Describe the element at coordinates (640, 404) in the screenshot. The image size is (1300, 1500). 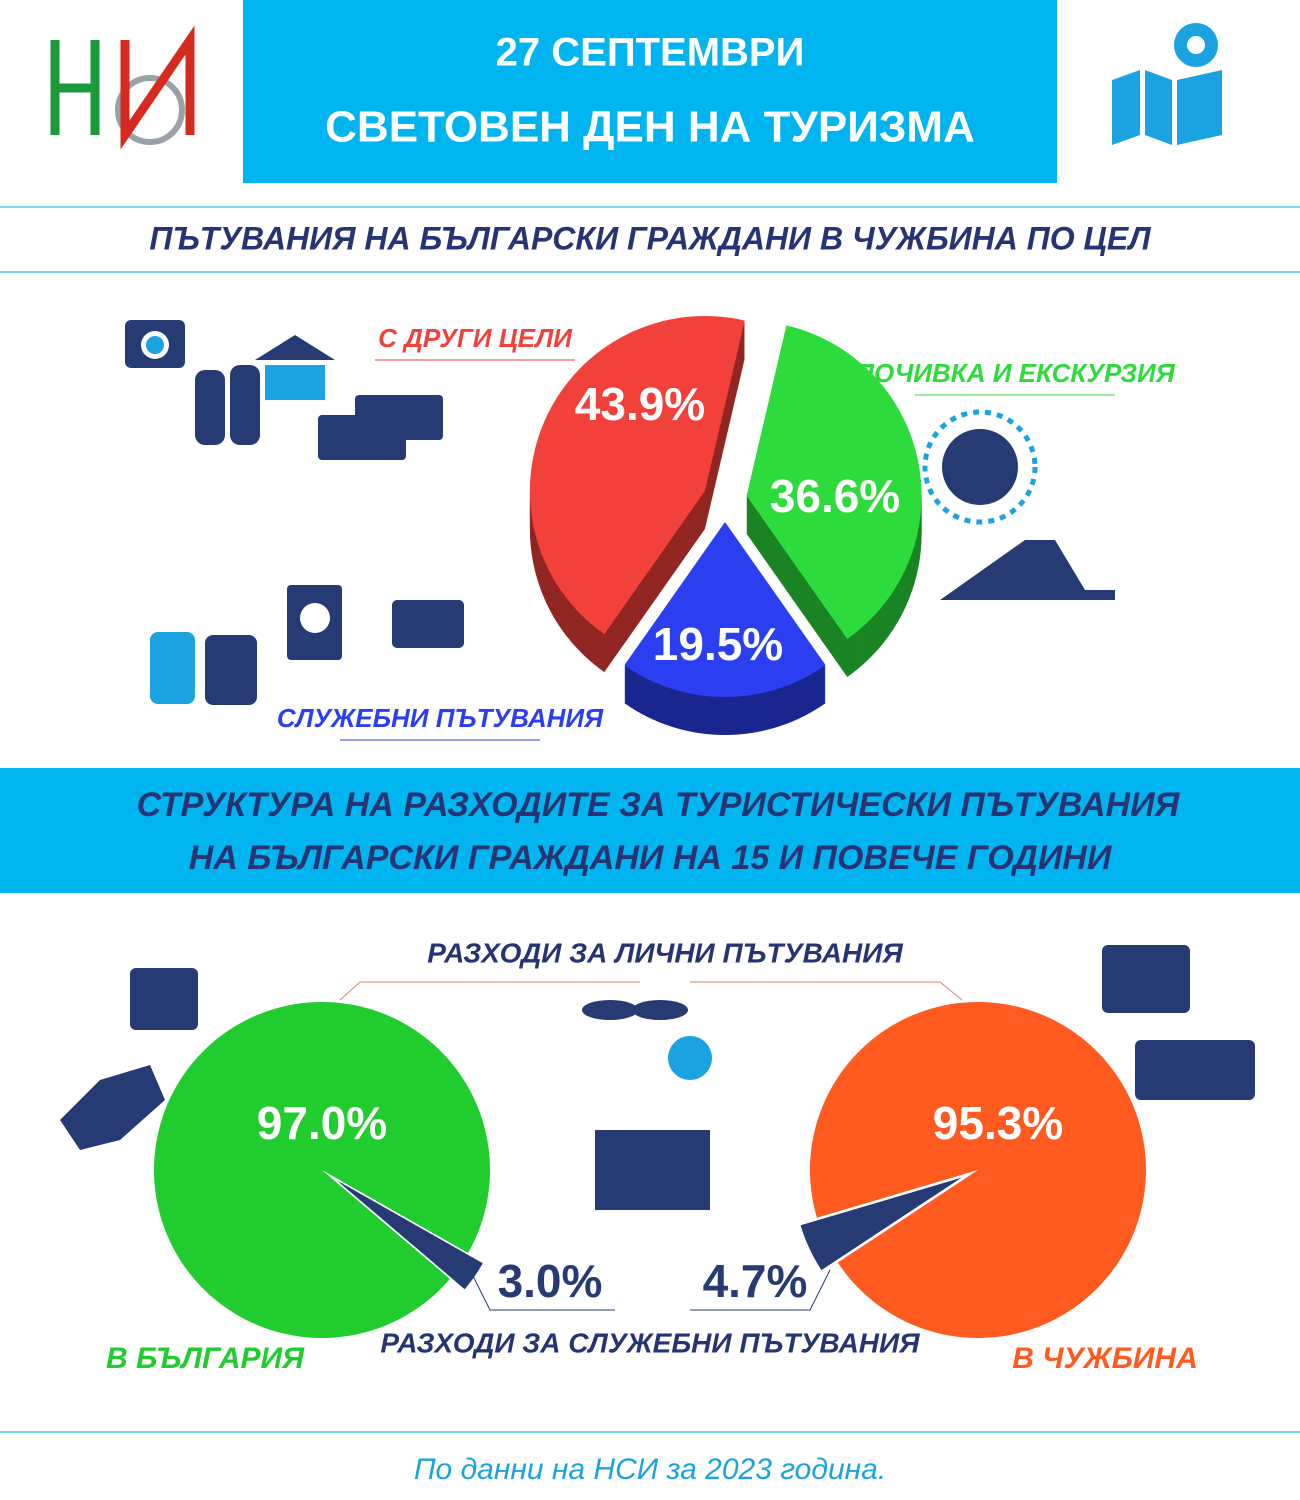
I see `value-label: 43.9%` at that location.